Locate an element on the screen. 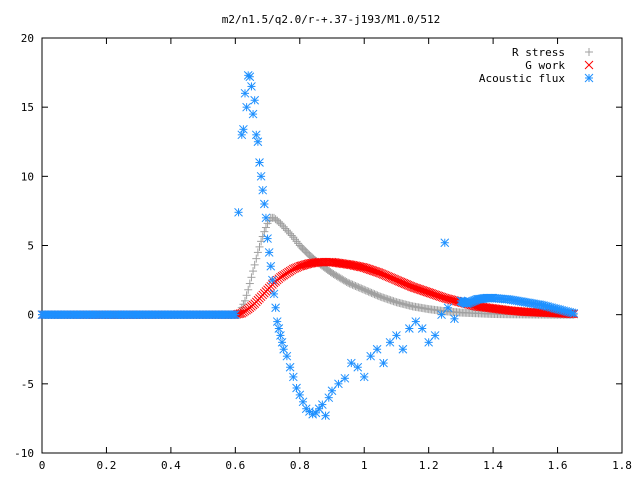 This screenshot has height=480, width=640. legend-label: G work is located at coordinates (545, 65).